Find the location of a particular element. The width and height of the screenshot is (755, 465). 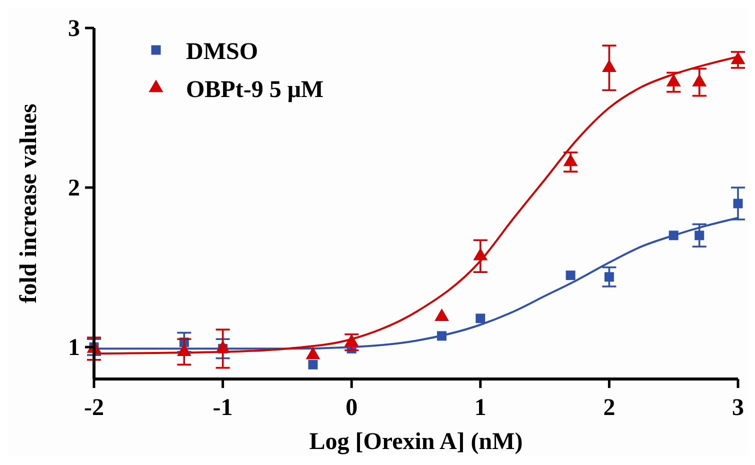

legend-label: OBPt-9 5 μM is located at coordinates (255, 90).